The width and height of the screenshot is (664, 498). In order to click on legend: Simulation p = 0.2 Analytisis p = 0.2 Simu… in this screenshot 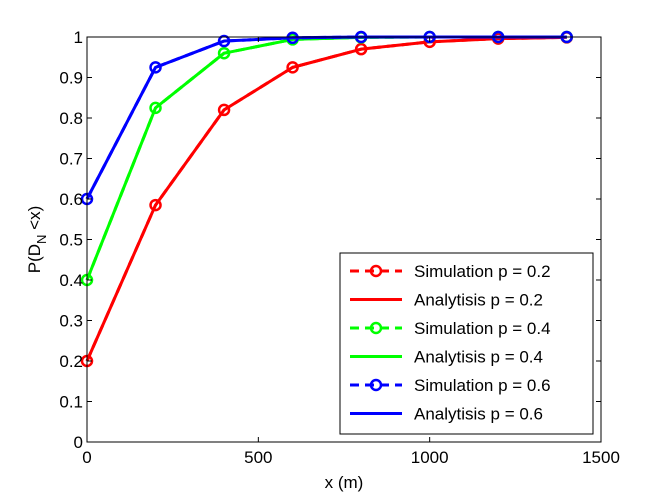, I will do `click(466, 343)`.